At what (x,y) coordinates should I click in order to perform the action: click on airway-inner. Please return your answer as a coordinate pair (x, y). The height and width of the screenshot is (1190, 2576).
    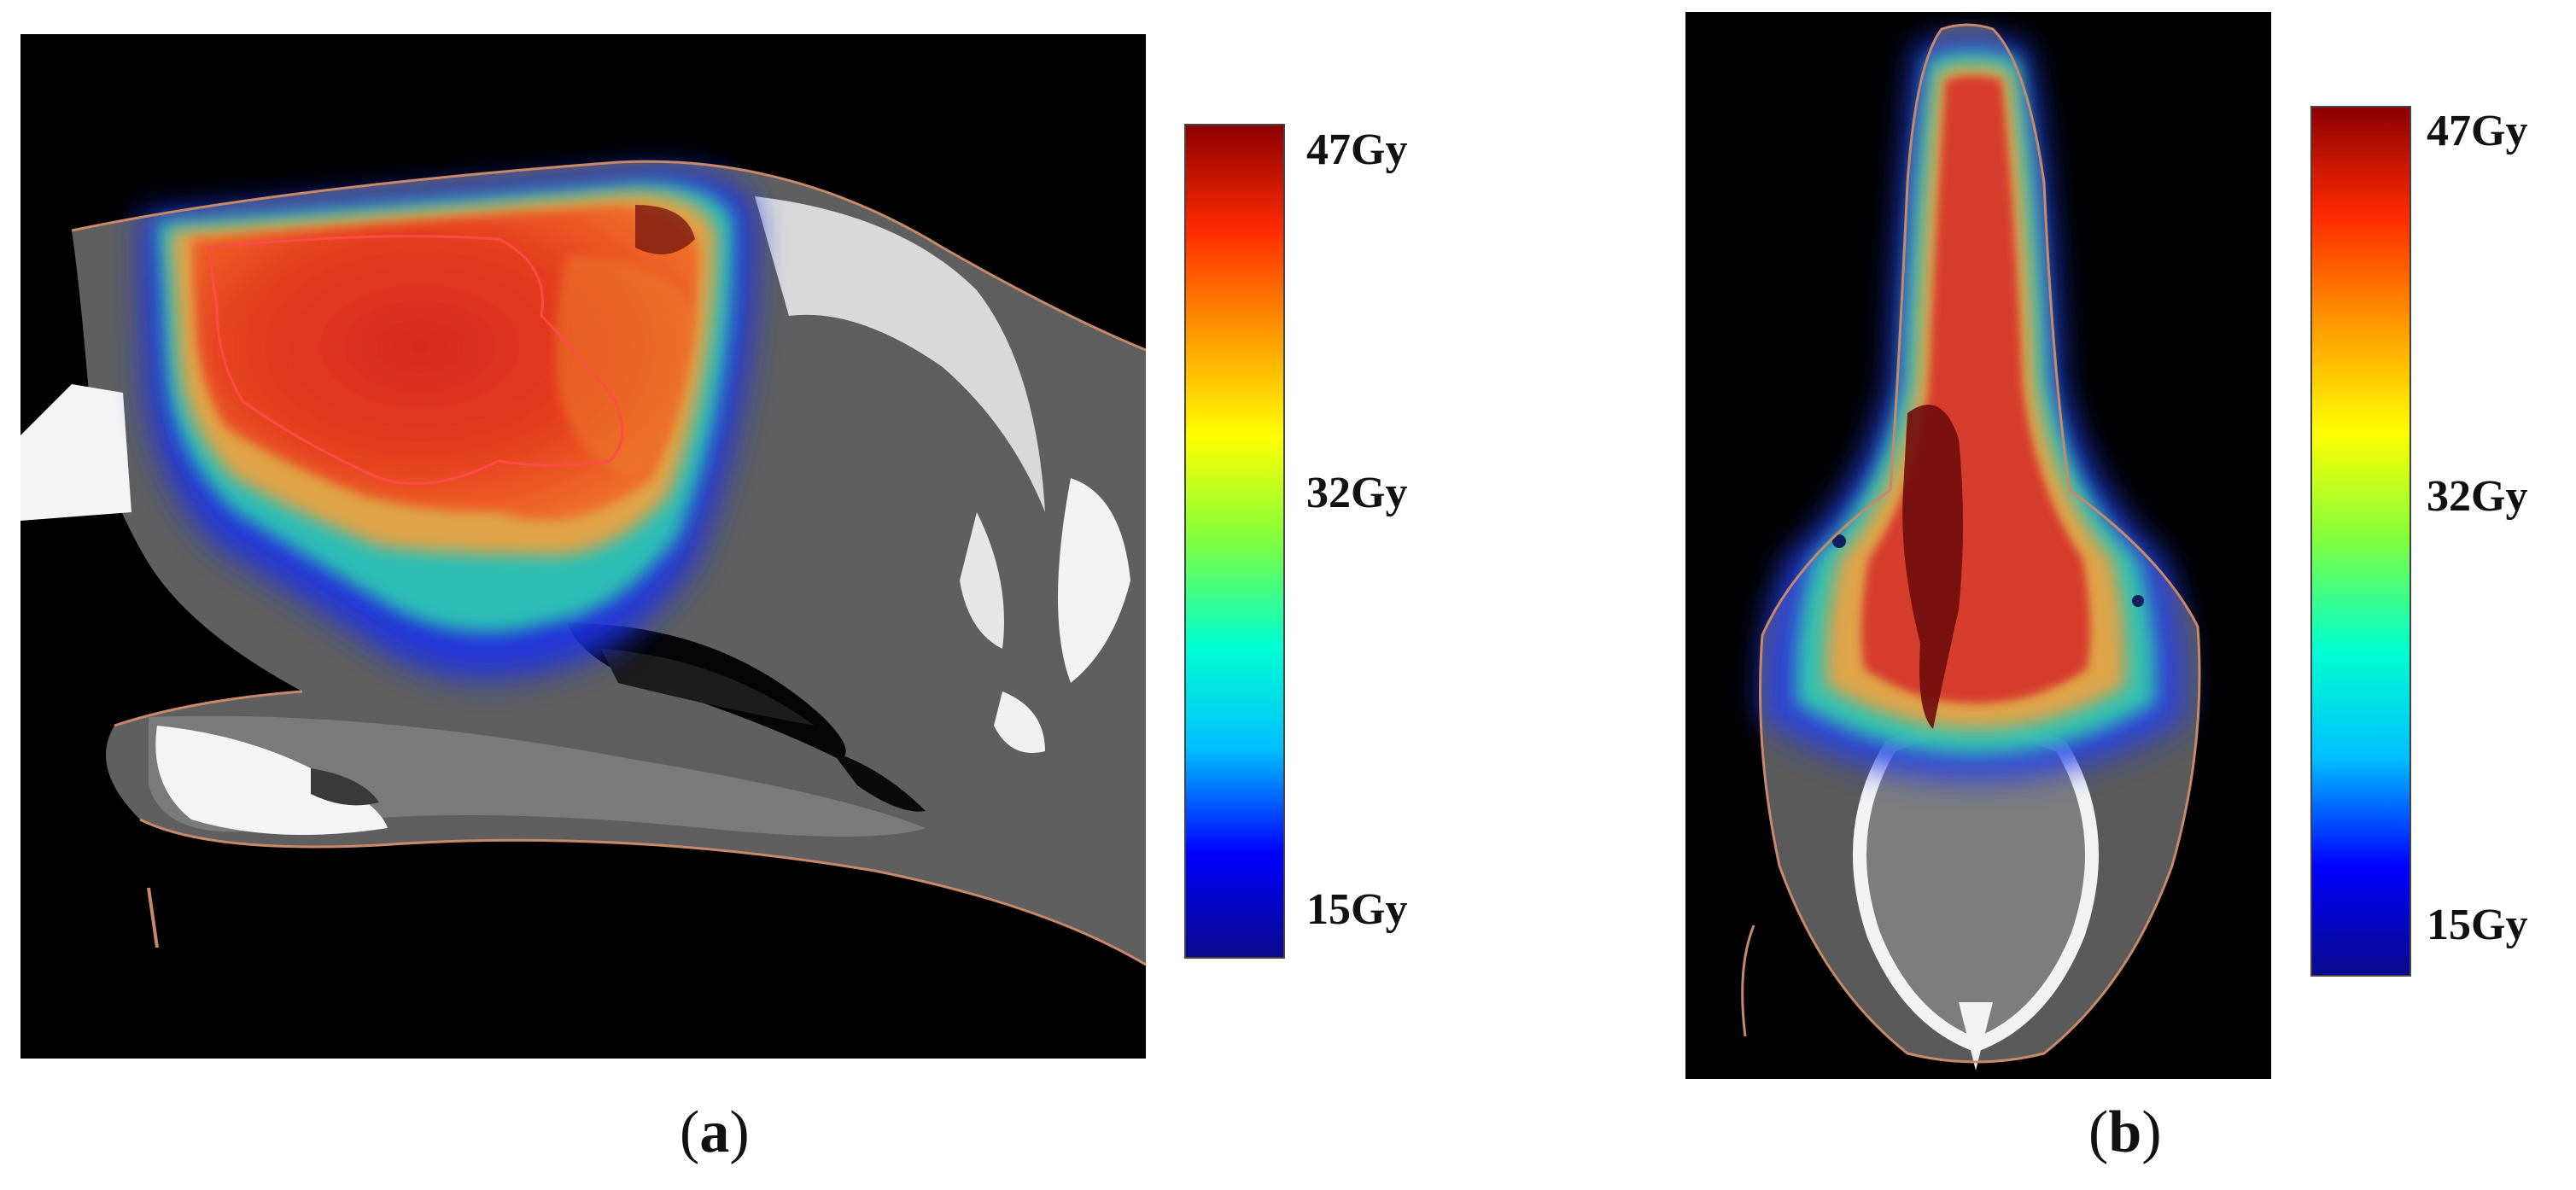
    Looking at the image, I should click on (708, 687).